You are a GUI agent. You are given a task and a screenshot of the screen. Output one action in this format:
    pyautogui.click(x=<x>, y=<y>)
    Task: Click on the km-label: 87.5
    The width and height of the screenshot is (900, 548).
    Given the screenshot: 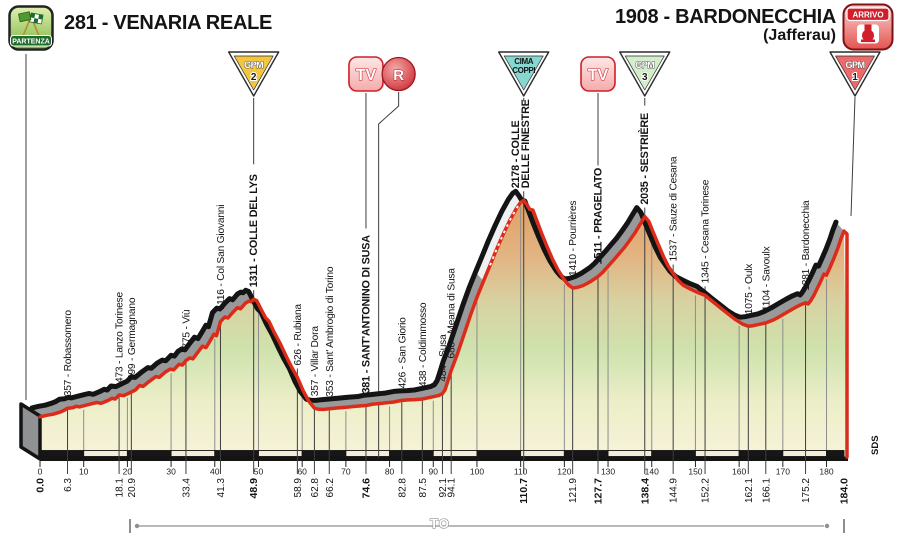 What is the action you would take?
    pyautogui.click(x=423, y=488)
    